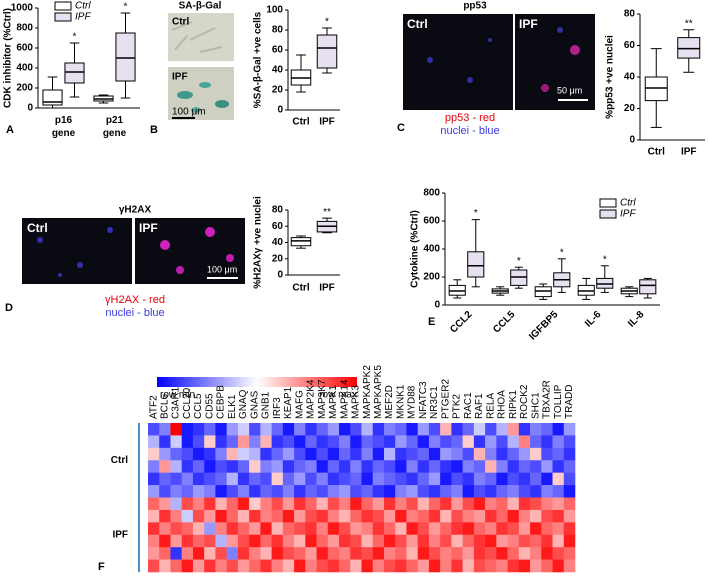 This screenshot has width=709, height=577. I want to click on column-label: C3AR1, so click(176, 402).